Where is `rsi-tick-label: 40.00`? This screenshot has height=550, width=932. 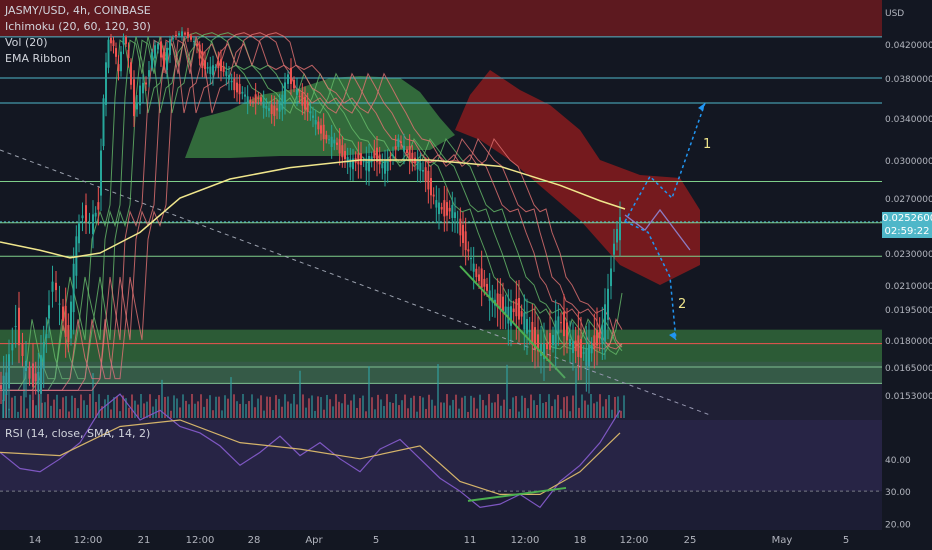
rsi-tick-label: 40.00 is located at coordinates (898, 461).